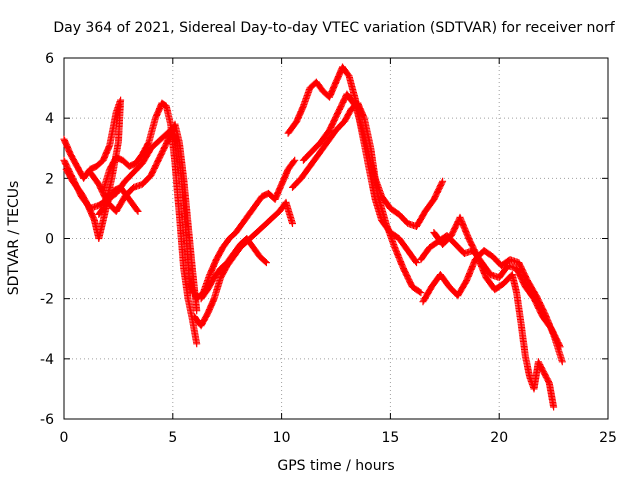 This screenshot has height=480, width=640. Describe the element at coordinates (172, 438) in the screenshot. I see `x-tick-label: 5` at that location.